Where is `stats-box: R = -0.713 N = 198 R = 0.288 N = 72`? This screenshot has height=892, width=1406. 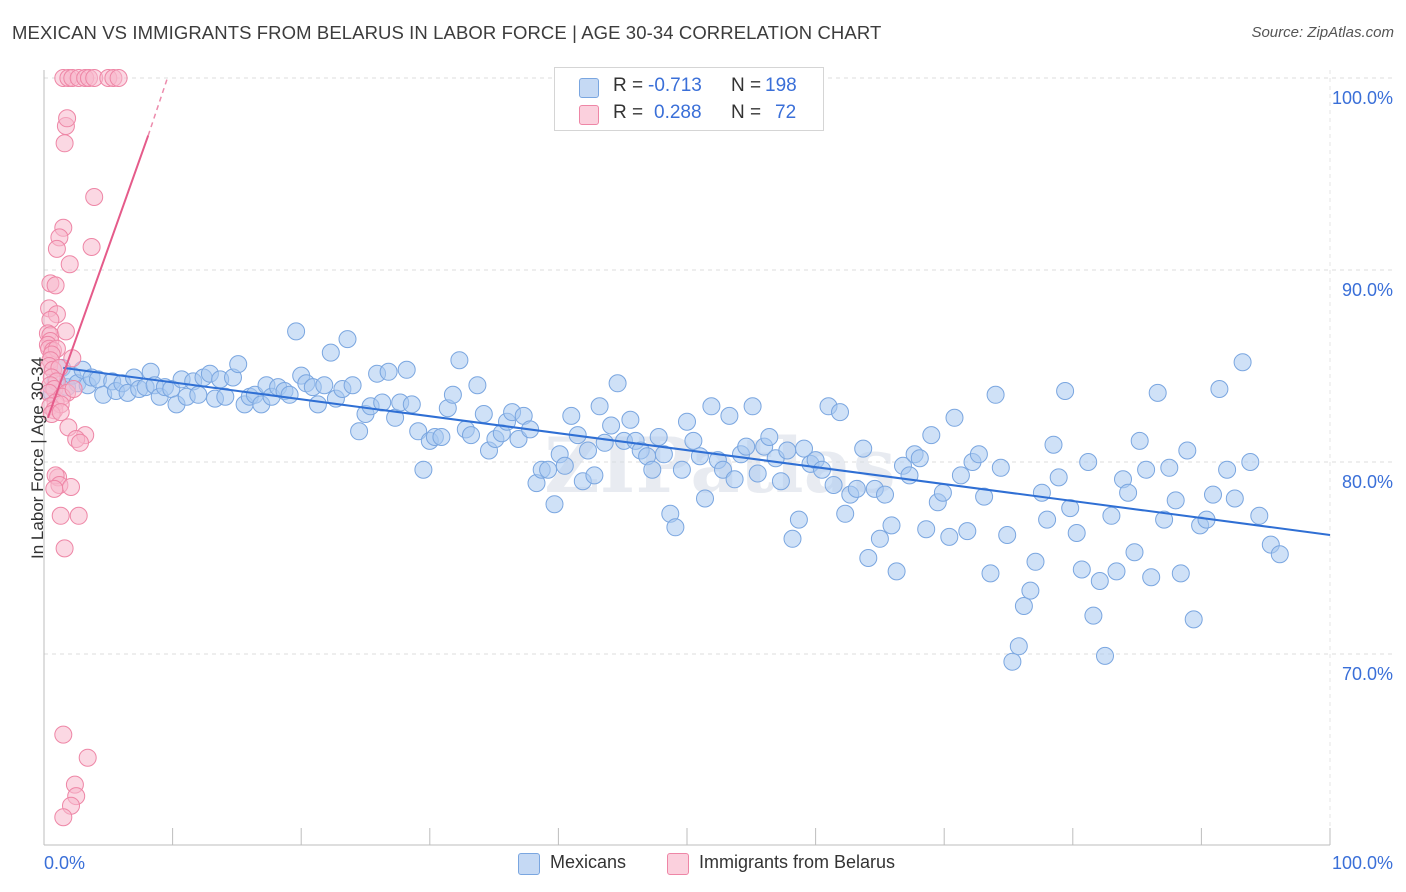
stats-box: R = -0.713 N = 198 R = 0.288 N = 72 is located at coordinates (689, 99).